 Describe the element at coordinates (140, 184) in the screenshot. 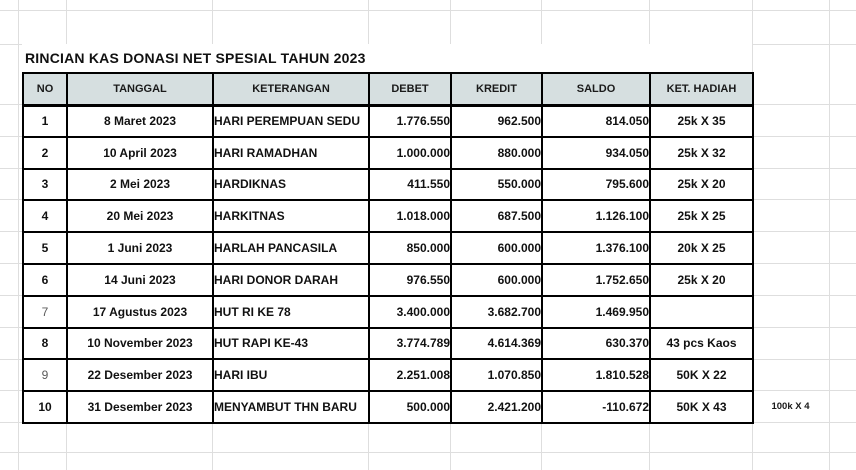

I see `cell-tanggal: 2 Mei 2023` at that location.